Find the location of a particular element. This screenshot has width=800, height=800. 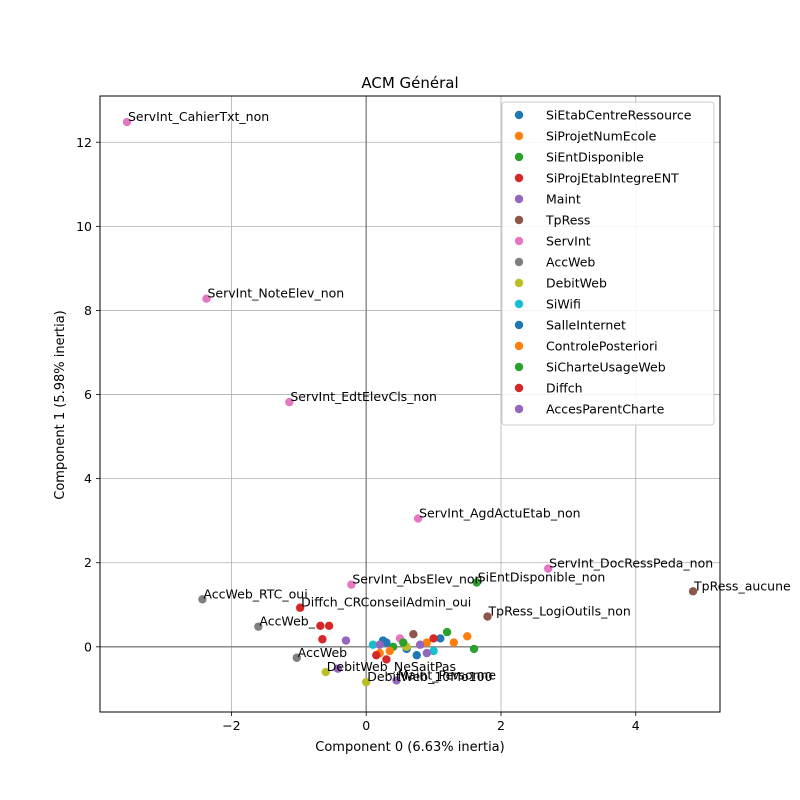

point-label: SiEntDisponible_non is located at coordinates (542, 576).